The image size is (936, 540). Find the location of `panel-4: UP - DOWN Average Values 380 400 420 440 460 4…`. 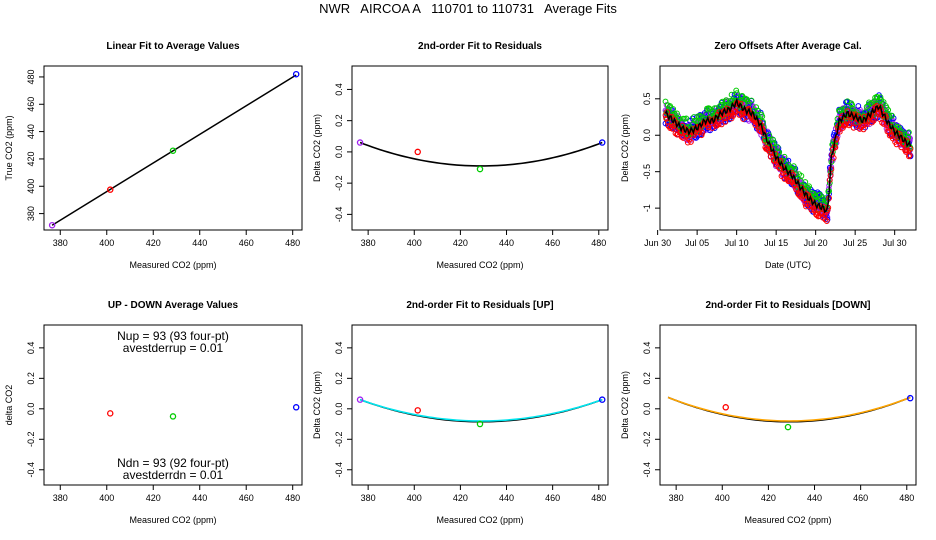

panel-4: UP - DOWN Average Values 380 400 420 440 460 4… is located at coordinates (153, 412).